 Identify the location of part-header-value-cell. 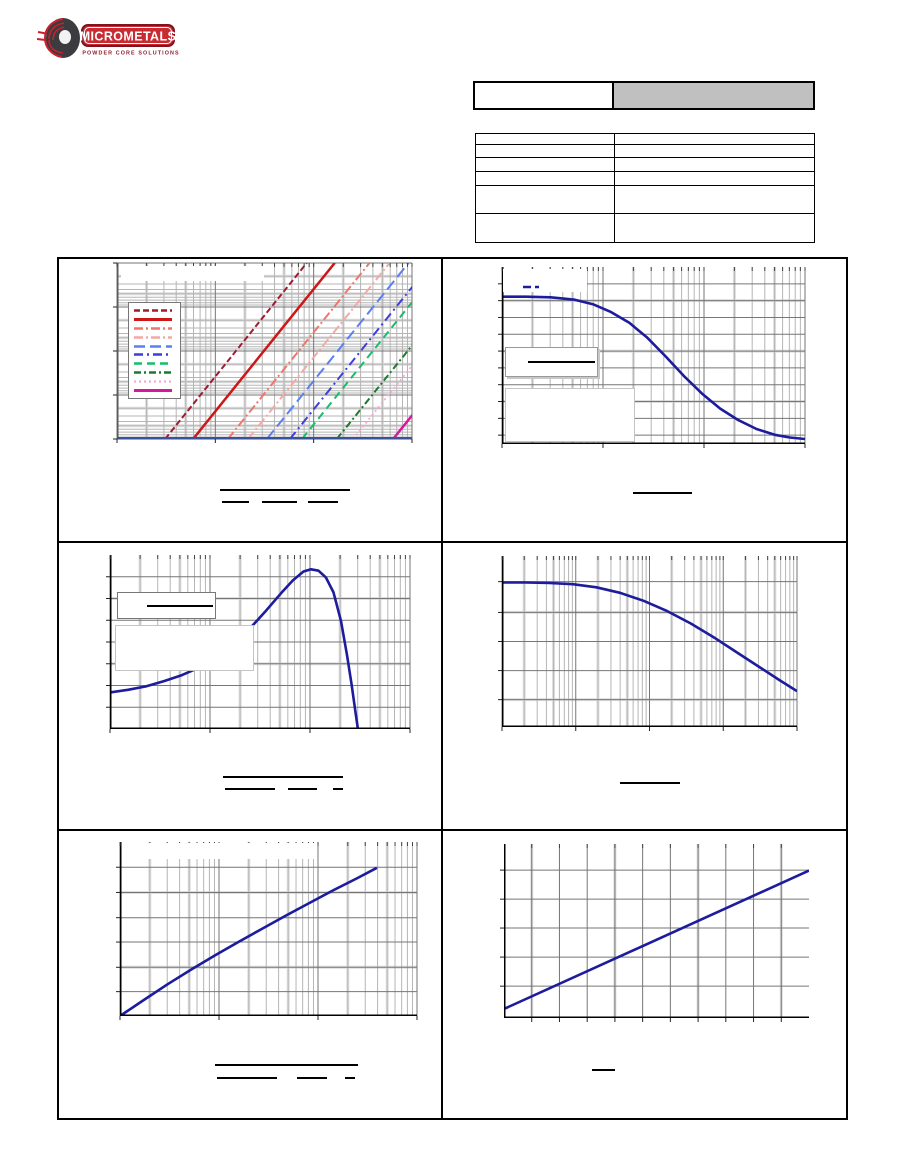
(713, 95).